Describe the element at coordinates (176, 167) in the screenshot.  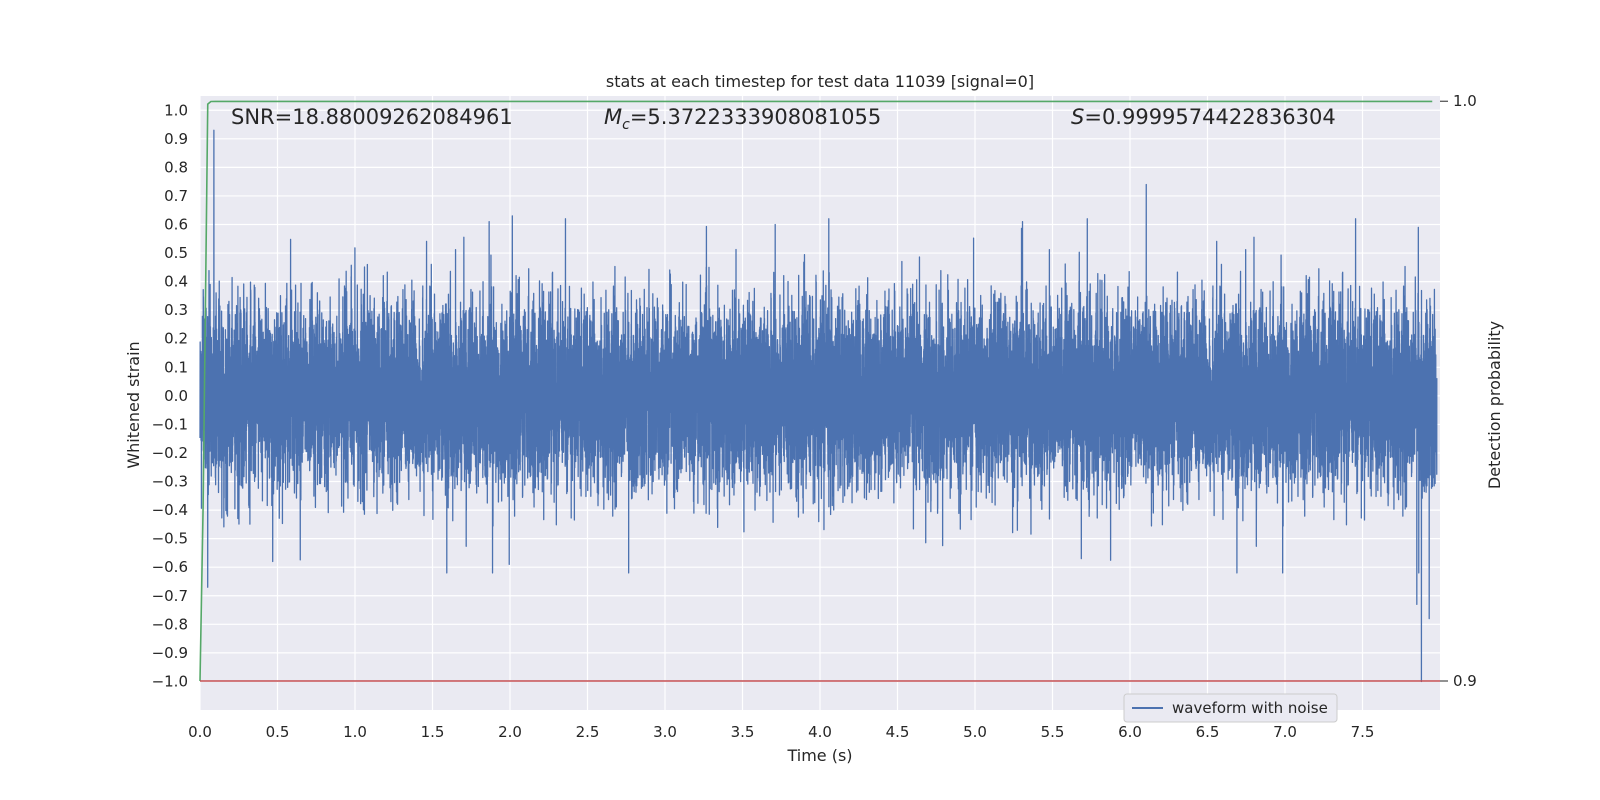
I see `y-tick-label: 0.8` at that location.